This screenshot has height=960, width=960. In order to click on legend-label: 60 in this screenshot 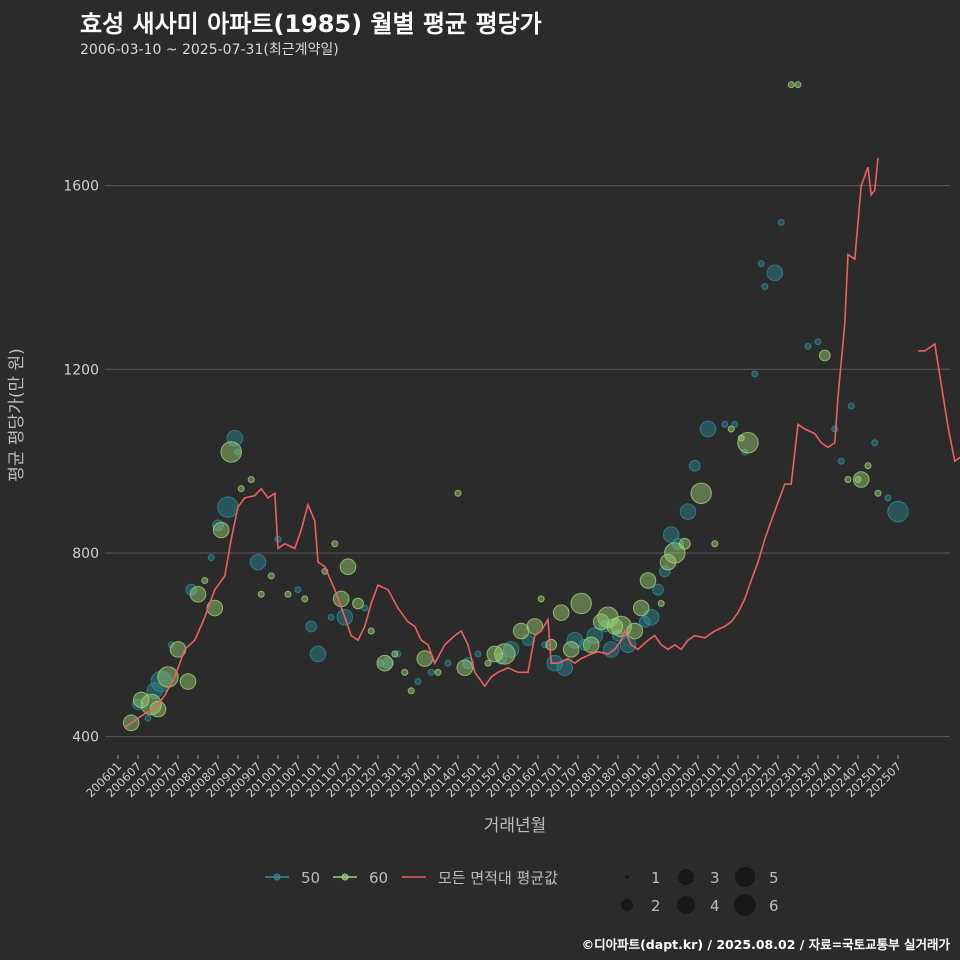, I will do `click(378, 878)`.